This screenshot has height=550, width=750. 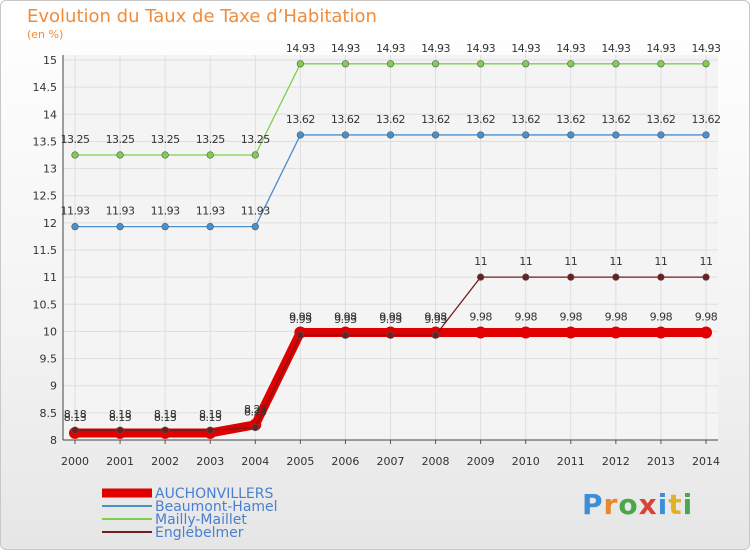 I want to click on x-tick-label: 2010, so click(x=526, y=461).